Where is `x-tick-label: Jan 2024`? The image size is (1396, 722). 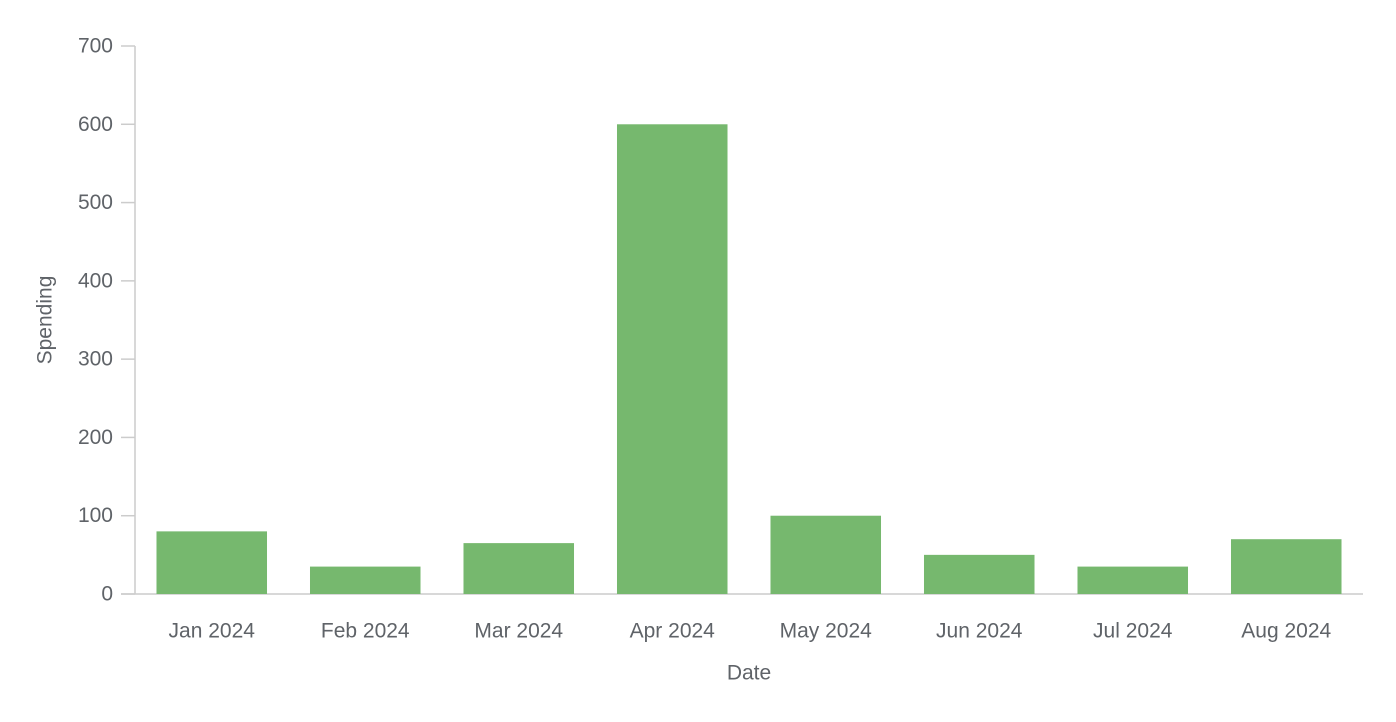 x-tick-label: Jan 2024 is located at coordinates (212, 631).